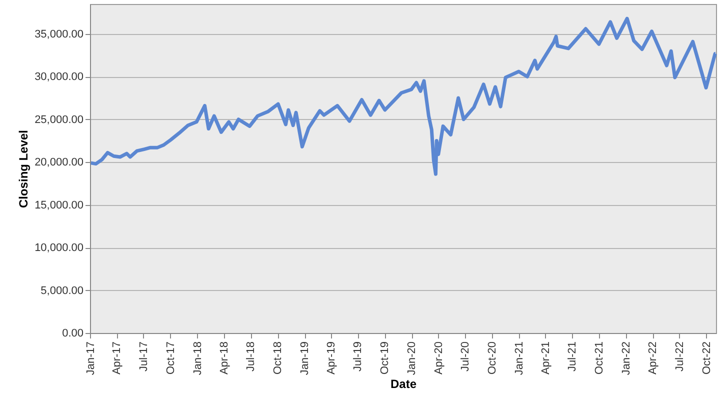 This screenshot has height=394, width=721. What do you see at coordinates (170, 358) in the screenshot?
I see `x-tick-label: Oct-17` at bounding box center [170, 358].